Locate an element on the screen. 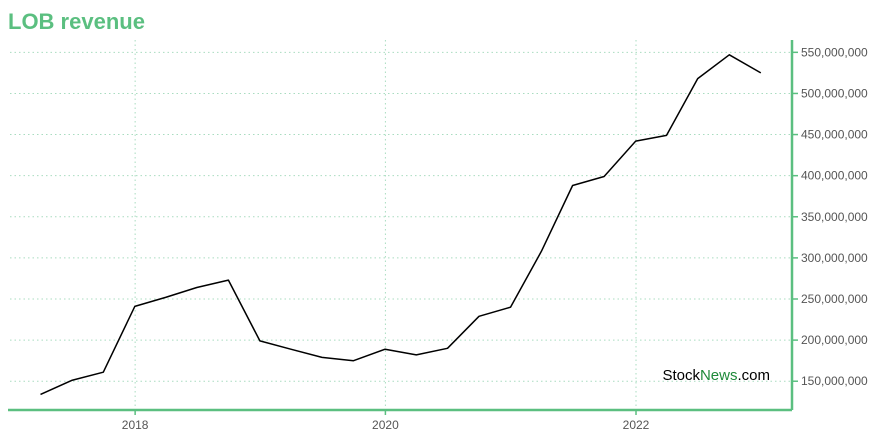 The image size is (880, 440). y-tick-label: 400,000,000 is located at coordinates (834, 176).